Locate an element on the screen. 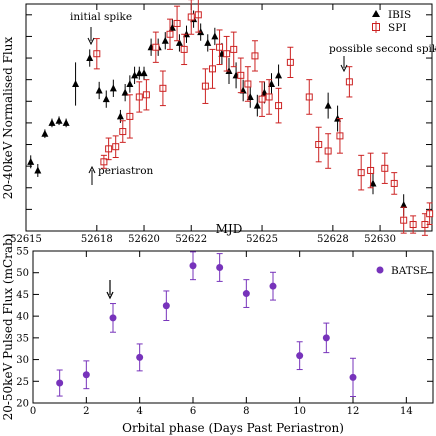  y-tick-label: 35 is located at coordinates (22, 338).